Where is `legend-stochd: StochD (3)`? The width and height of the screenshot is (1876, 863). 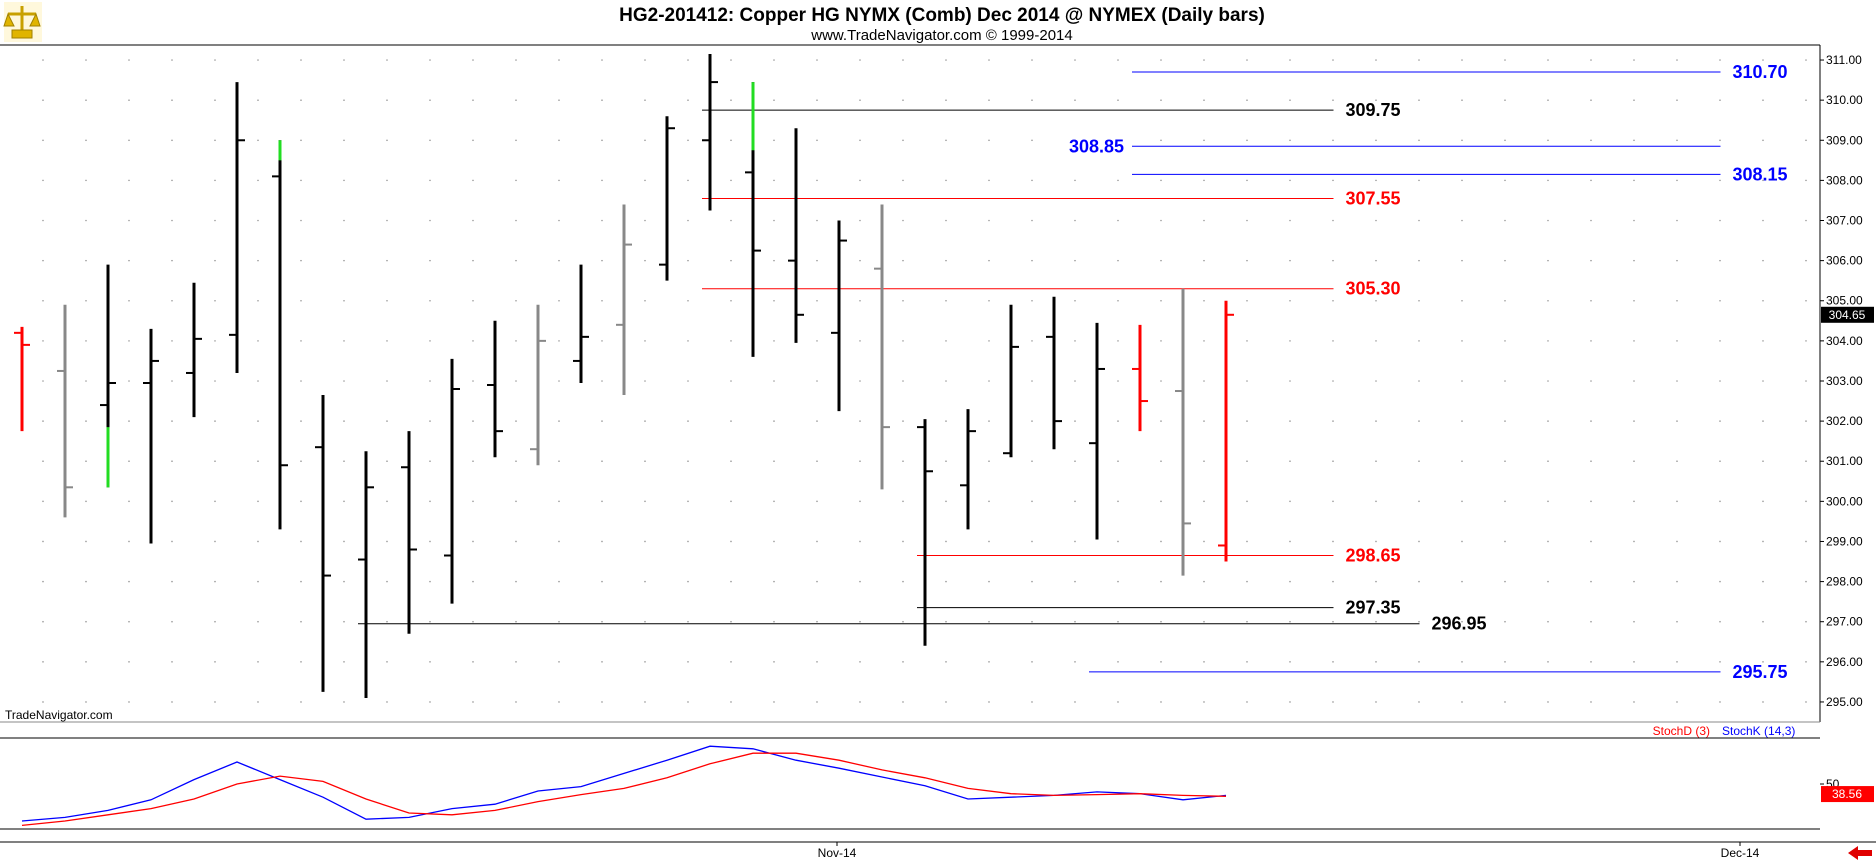 legend-stochd: StochD (3) is located at coordinates (1681, 731).